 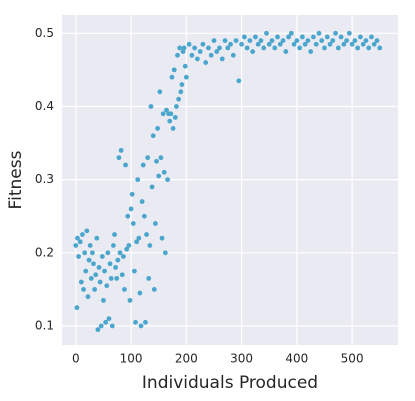 I want to click on y-axis-label: Fitness, so click(x=16, y=179).